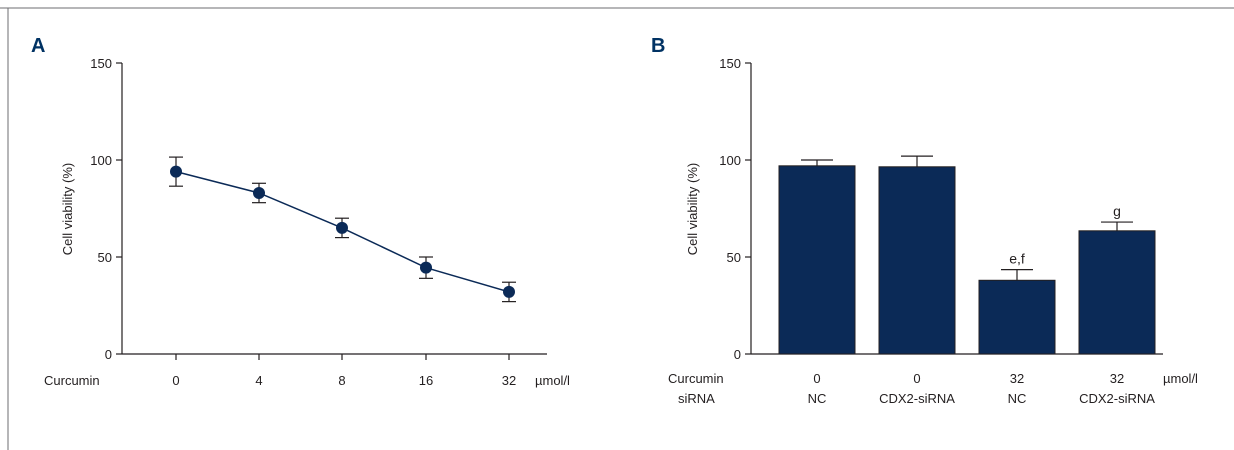 The width and height of the screenshot is (1234, 450). Describe the element at coordinates (552, 380) in the screenshot. I see `panel-a-x-unit: µmol/l` at that location.